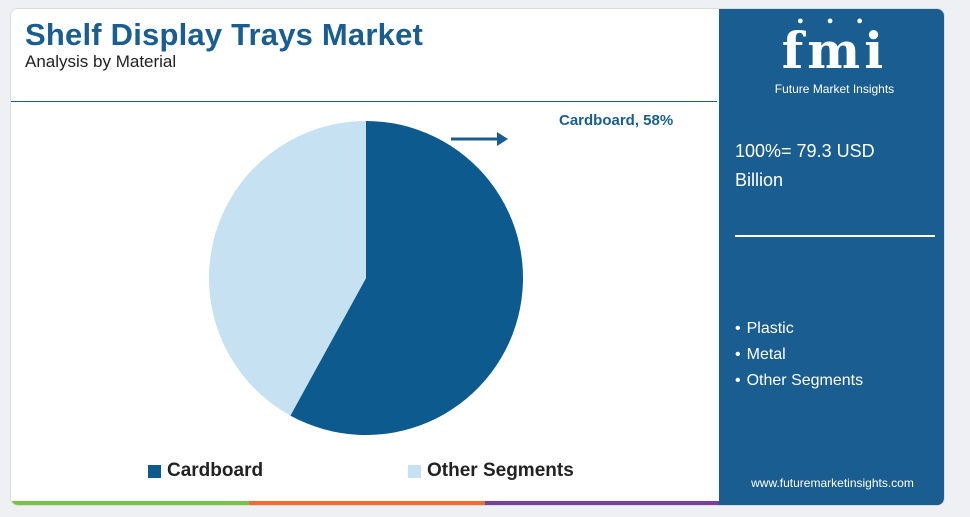 The image size is (970, 517). I want to click on callout-arrow, so click(479, 139).